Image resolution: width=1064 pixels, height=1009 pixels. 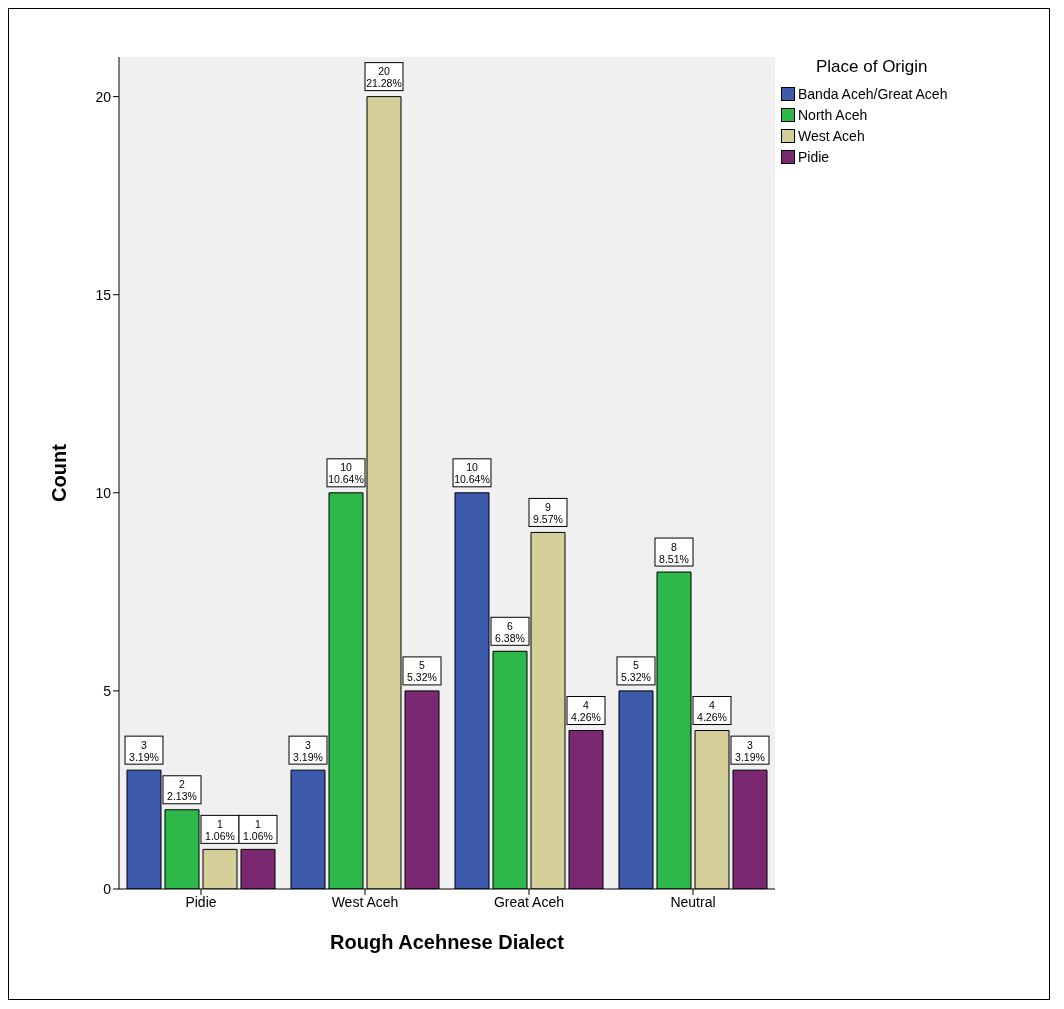 What do you see at coordinates (529, 901) in the screenshot?
I see `x-tick-label: Great Aceh` at bounding box center [529, 901].